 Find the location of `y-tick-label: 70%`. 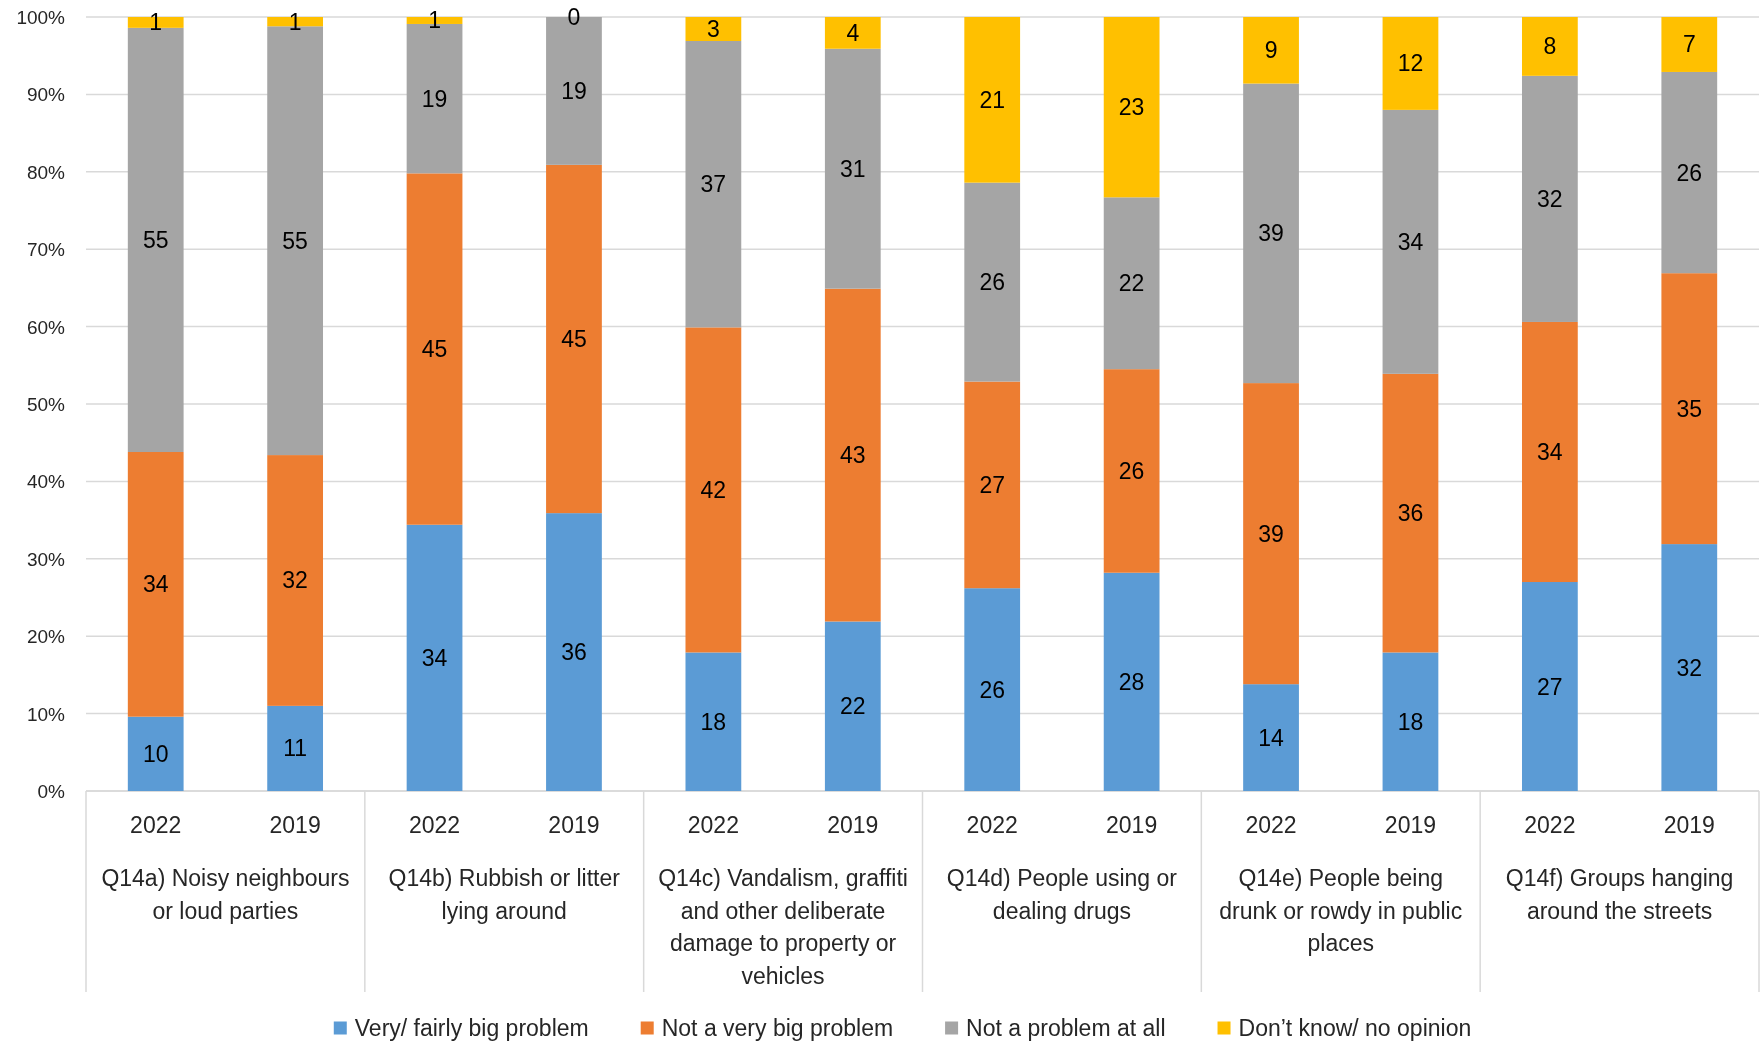

y-tick-label: 70% is located at coordinates (46, 249).